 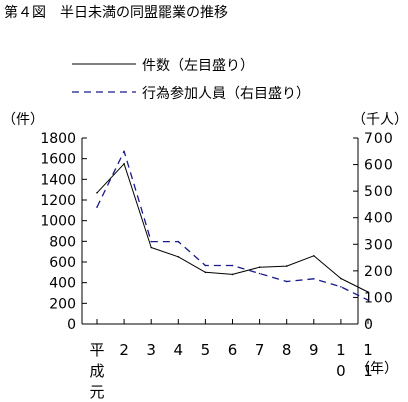 What do you see at coordinates (58, 139) in the screenshot?
I see `left-tick-label: 1800` at bounding box center [58, 139].